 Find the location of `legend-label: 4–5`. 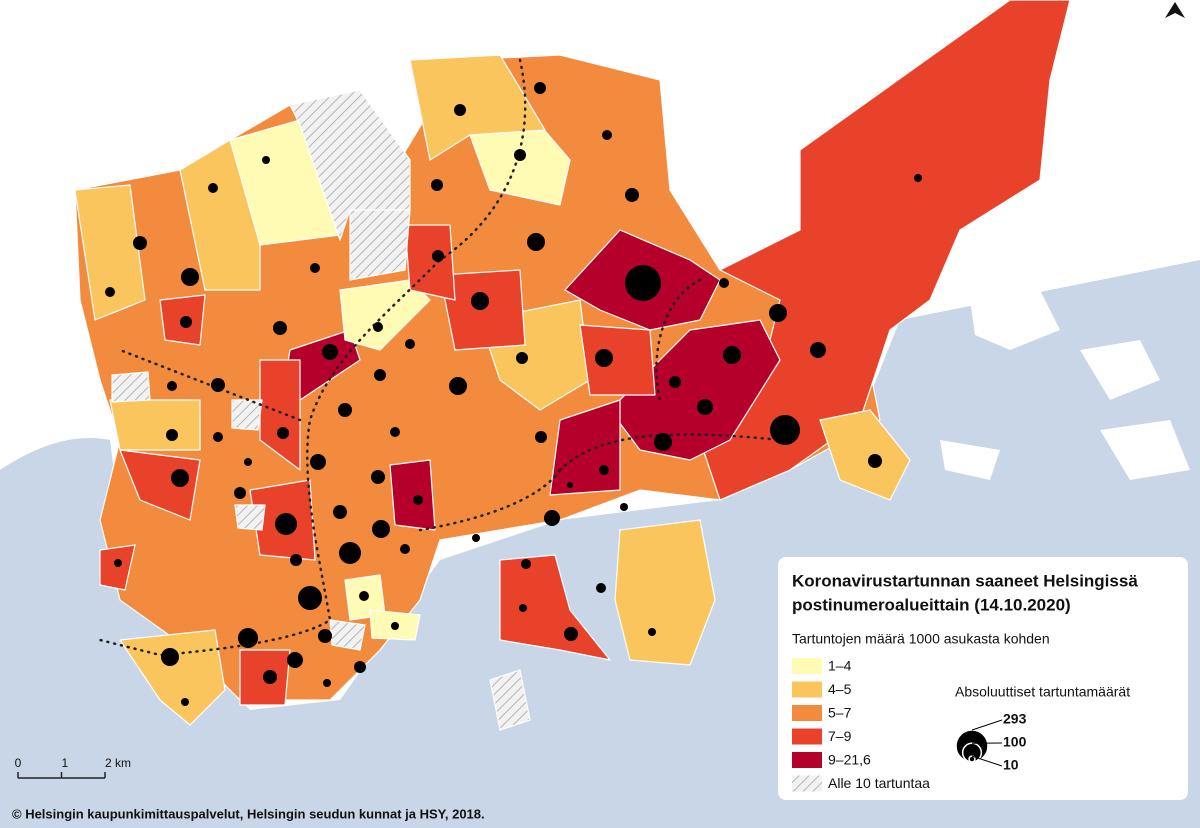

legend-label: 4–5 is located at coordinates (840, 689).